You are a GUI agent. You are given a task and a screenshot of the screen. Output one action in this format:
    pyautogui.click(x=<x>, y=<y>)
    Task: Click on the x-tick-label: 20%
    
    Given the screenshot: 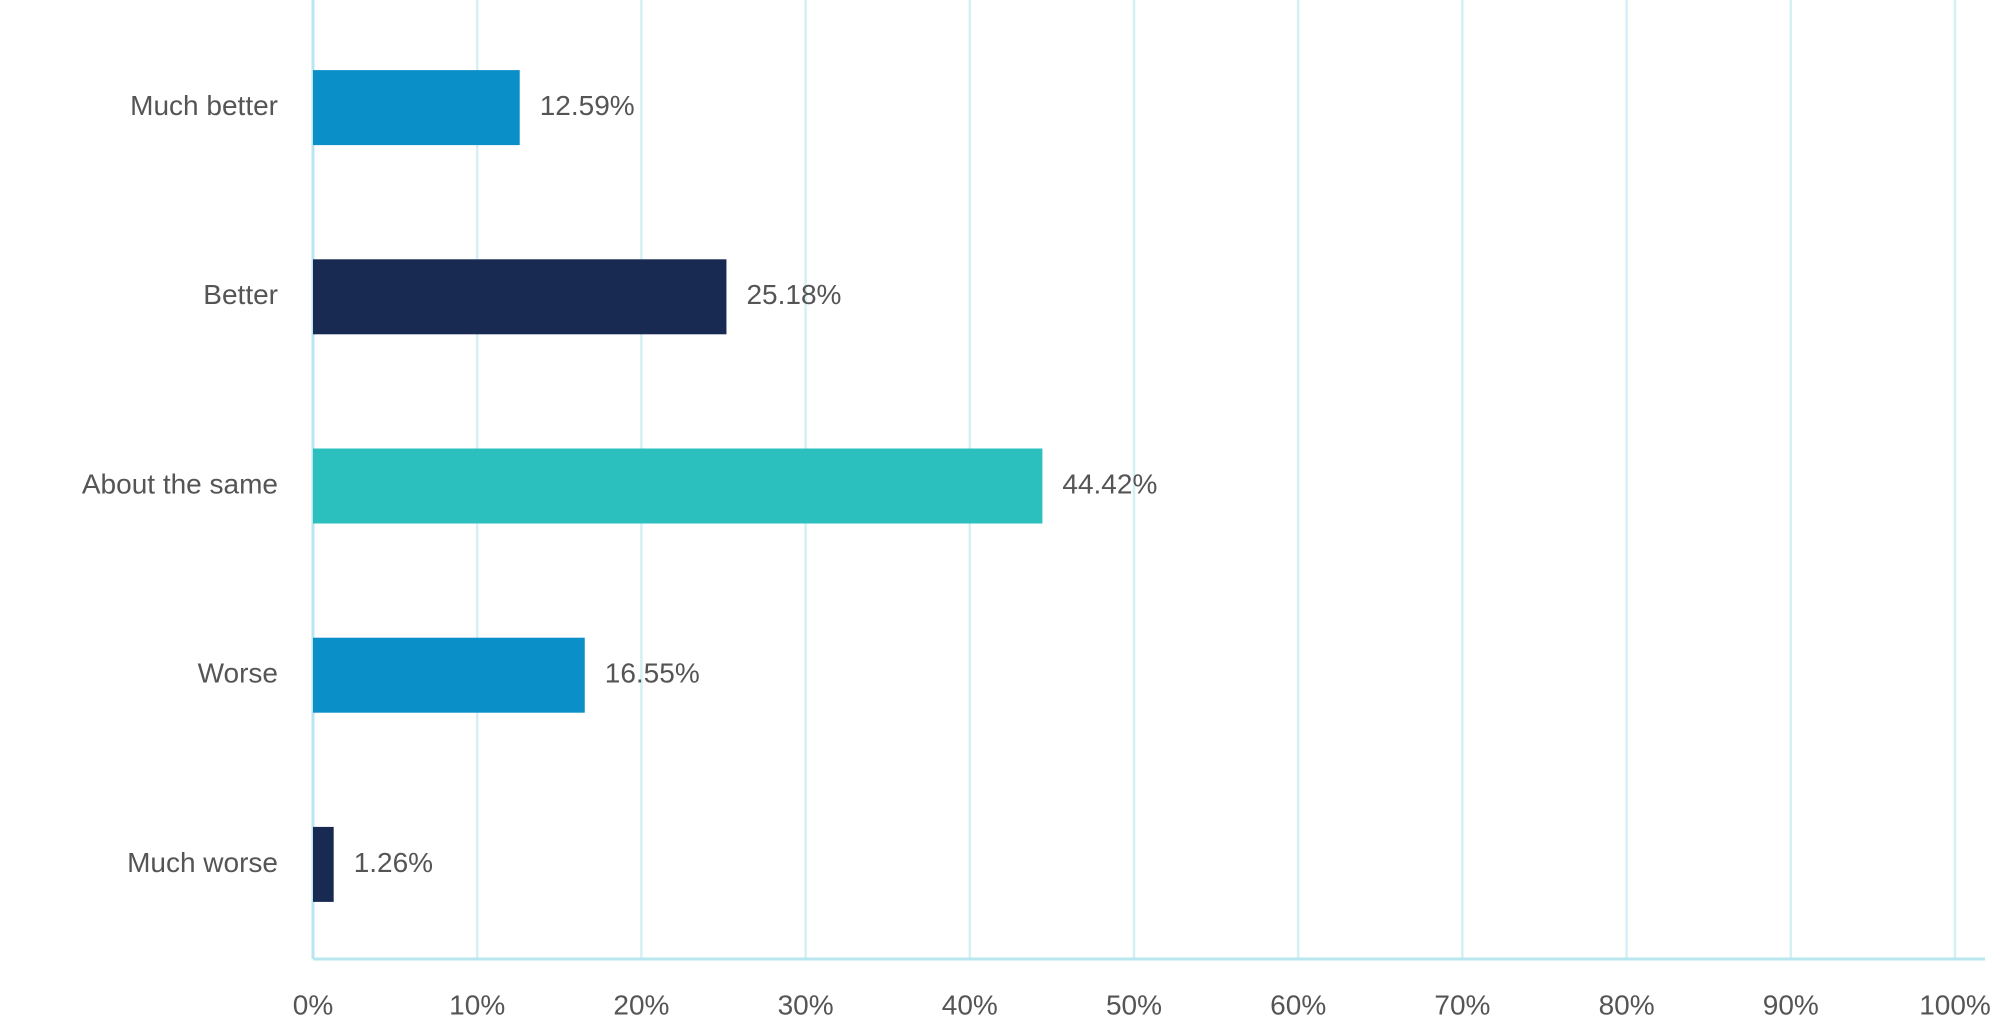 What is the action you would take?
    pyautogui.click(x=641, y=1004)
    